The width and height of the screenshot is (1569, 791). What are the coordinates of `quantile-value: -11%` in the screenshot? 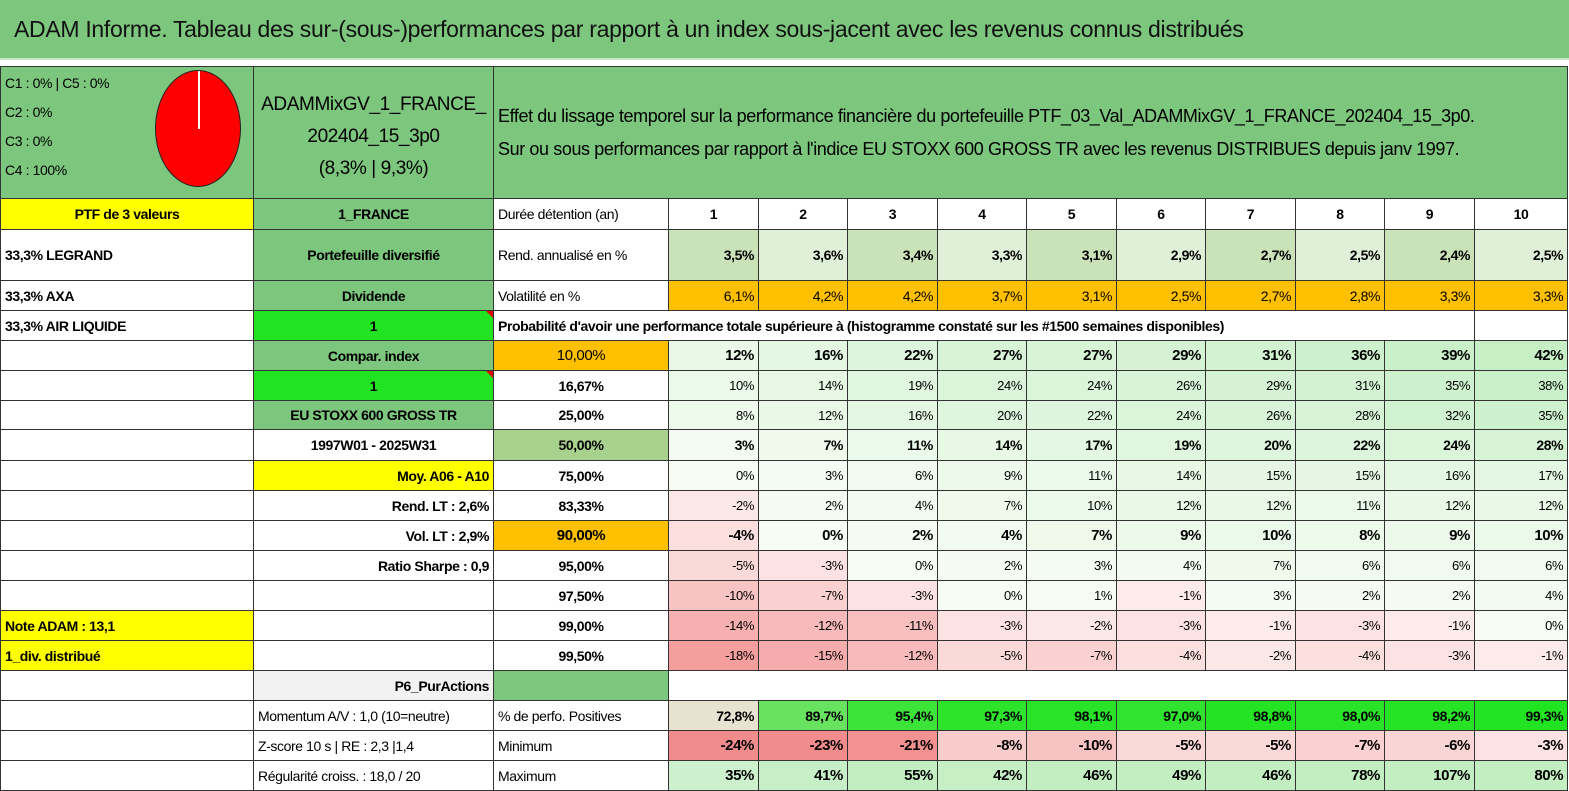 It's located at (892, 625).